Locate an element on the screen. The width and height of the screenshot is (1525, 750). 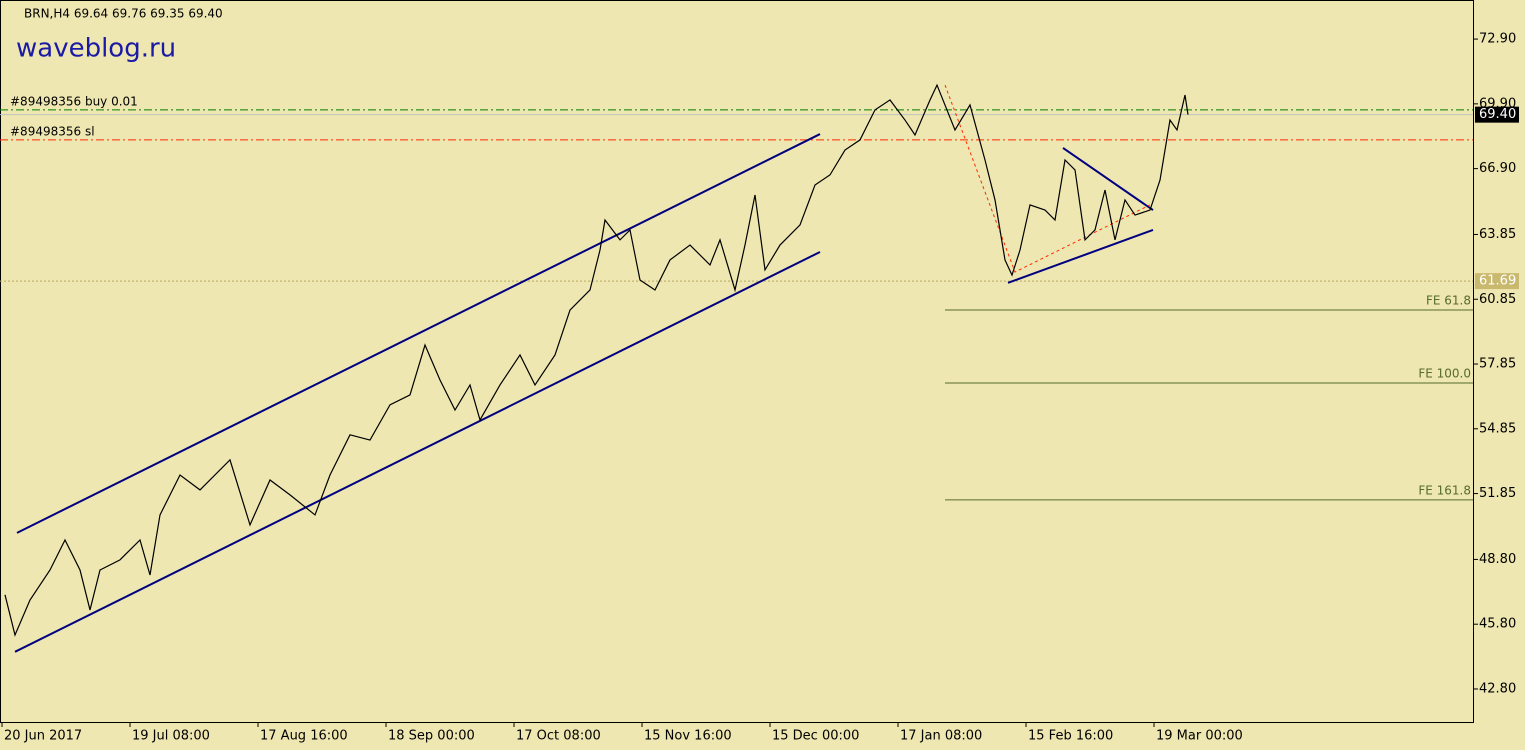
fibo-label: FE 61.8 is located at coordinates (1448, 301).